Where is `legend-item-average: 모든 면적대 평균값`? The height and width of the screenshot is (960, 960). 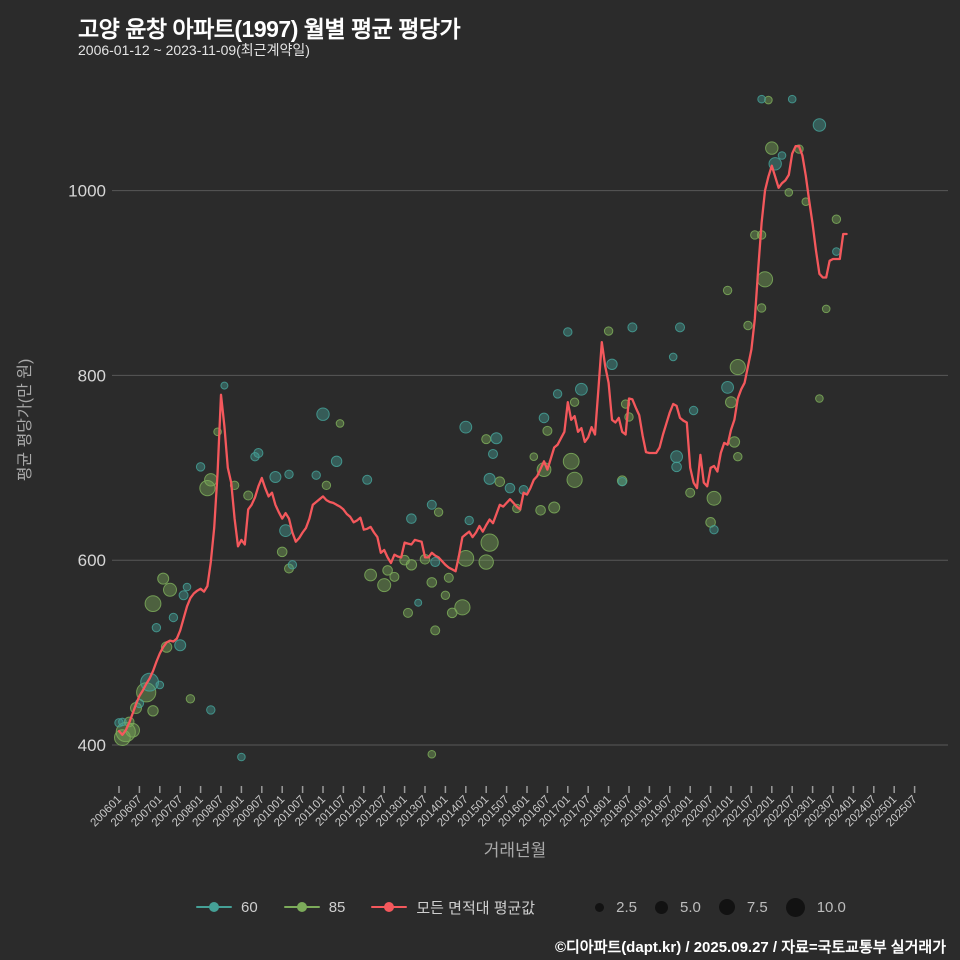
legend-item-average: 모든 면적대 평균값 is located at coordinates (453, 907).